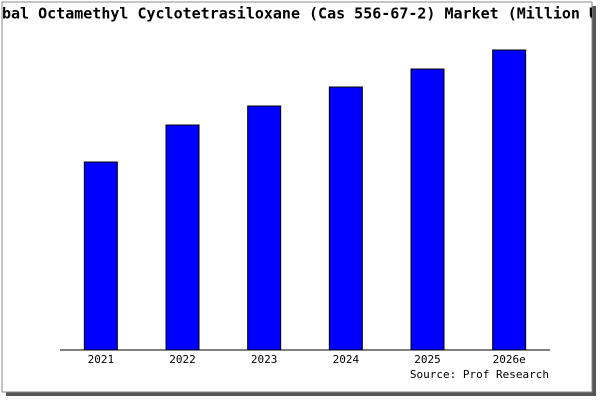 The width and height of the screenshot is (600, 400). I want to click on x-tick-label: 2025, so click(427, 359).